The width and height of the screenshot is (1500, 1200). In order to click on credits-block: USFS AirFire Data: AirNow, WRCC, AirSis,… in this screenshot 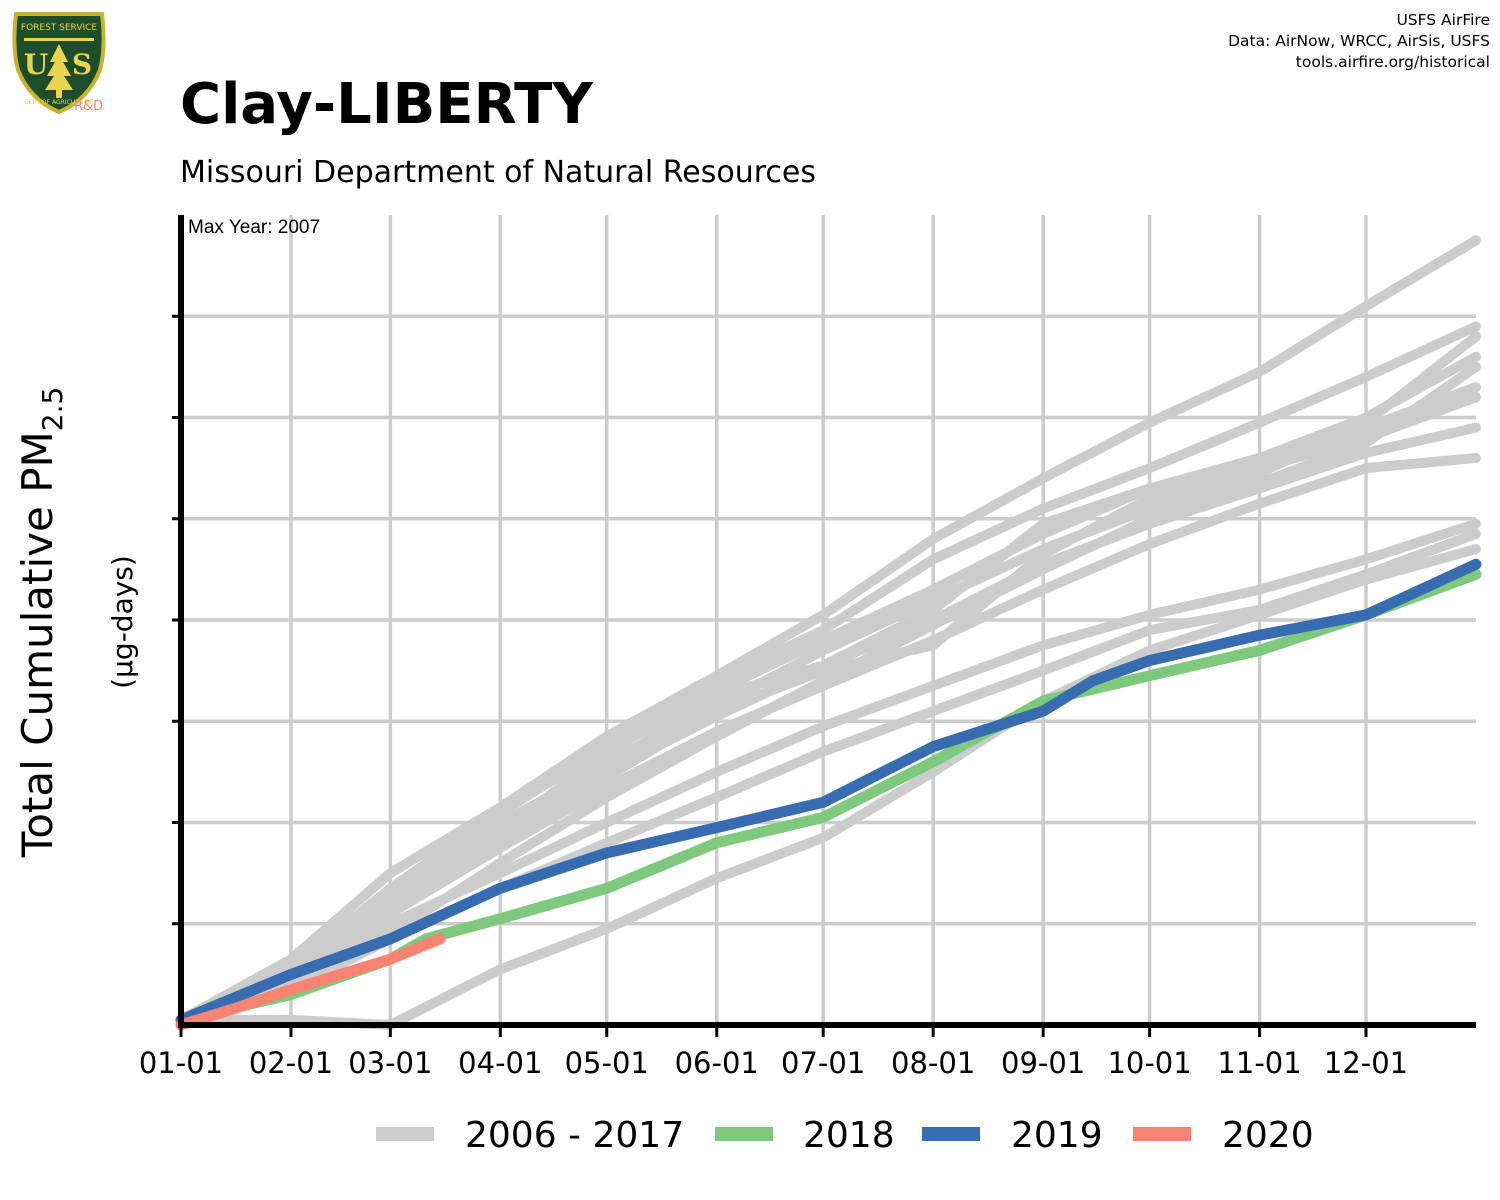, I will do `click(1359, 41)`.